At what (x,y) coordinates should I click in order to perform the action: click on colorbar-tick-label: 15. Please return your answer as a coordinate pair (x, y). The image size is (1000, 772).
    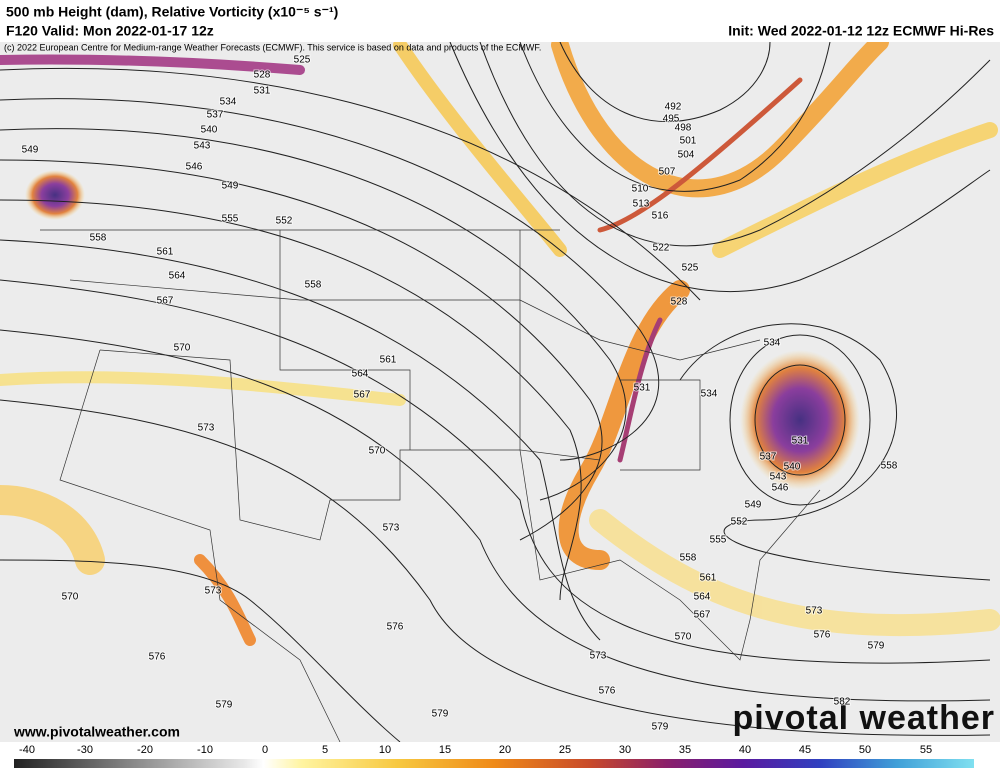
    Looking at the image, I should click on (445, 750).